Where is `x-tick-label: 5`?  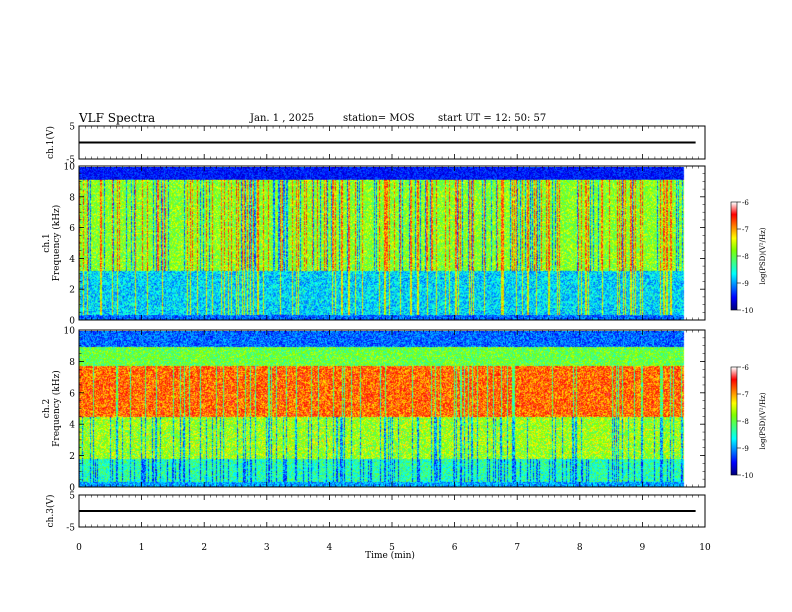
x-tick-label: 5 is located at coordinates (392, 548).